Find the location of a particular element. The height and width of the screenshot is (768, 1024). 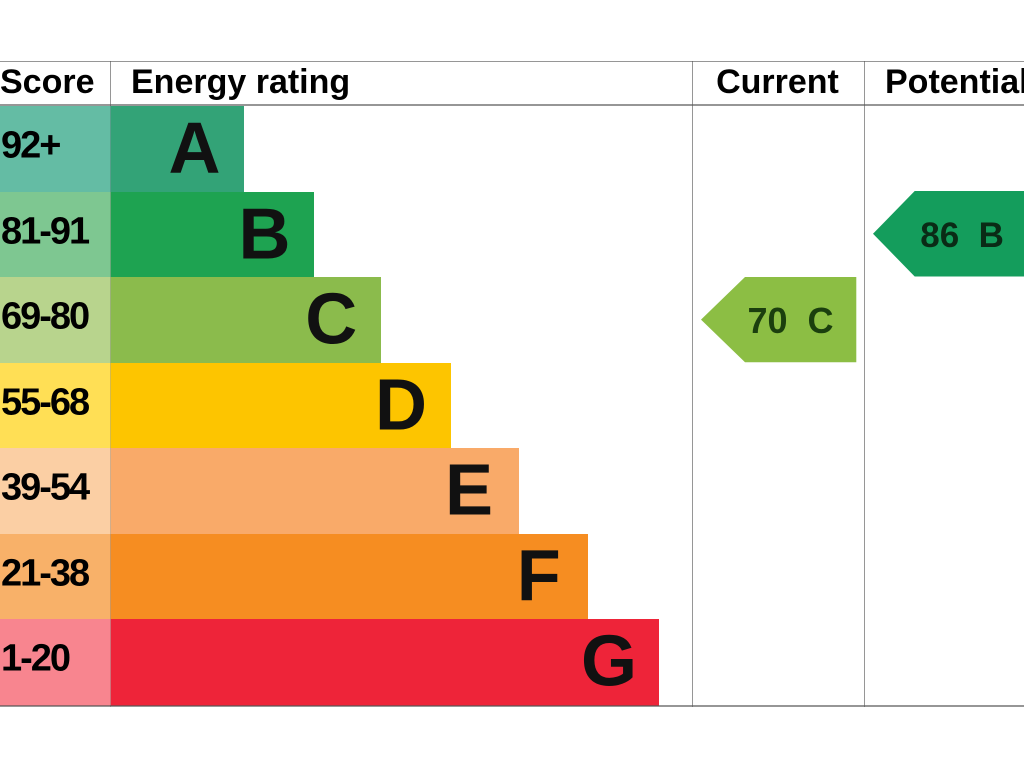

svg-text: 70 C is located at coordinates (790, 320).